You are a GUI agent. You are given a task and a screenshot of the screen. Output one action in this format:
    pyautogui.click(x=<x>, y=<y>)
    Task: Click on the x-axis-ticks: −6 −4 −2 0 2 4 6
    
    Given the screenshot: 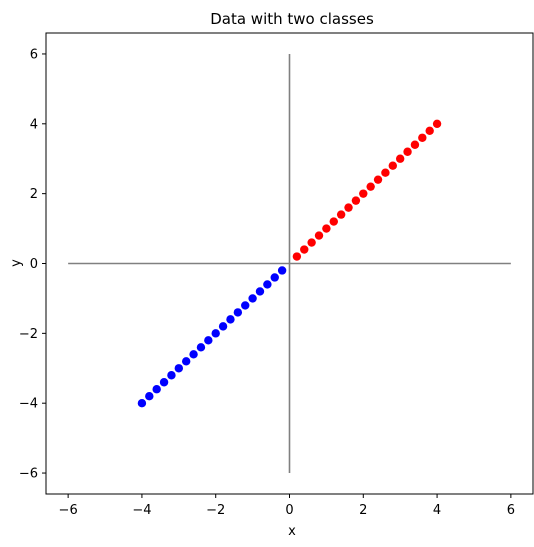 What is the action you would take?
    pyautogui.click(x=287, y=506)
    